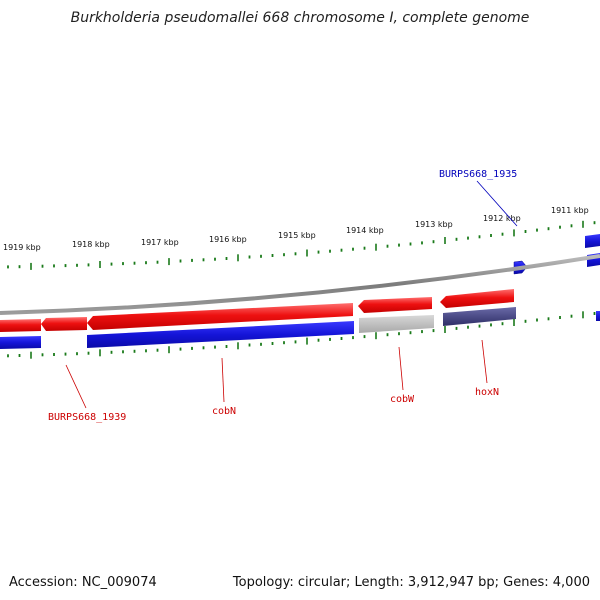 Image resolution: width=600 pixels, height=600 pixels. What do you see at coordinates (402, 399) in the screenshot?
I see `label-cobw: cobW` at bounding box center [402, 399].